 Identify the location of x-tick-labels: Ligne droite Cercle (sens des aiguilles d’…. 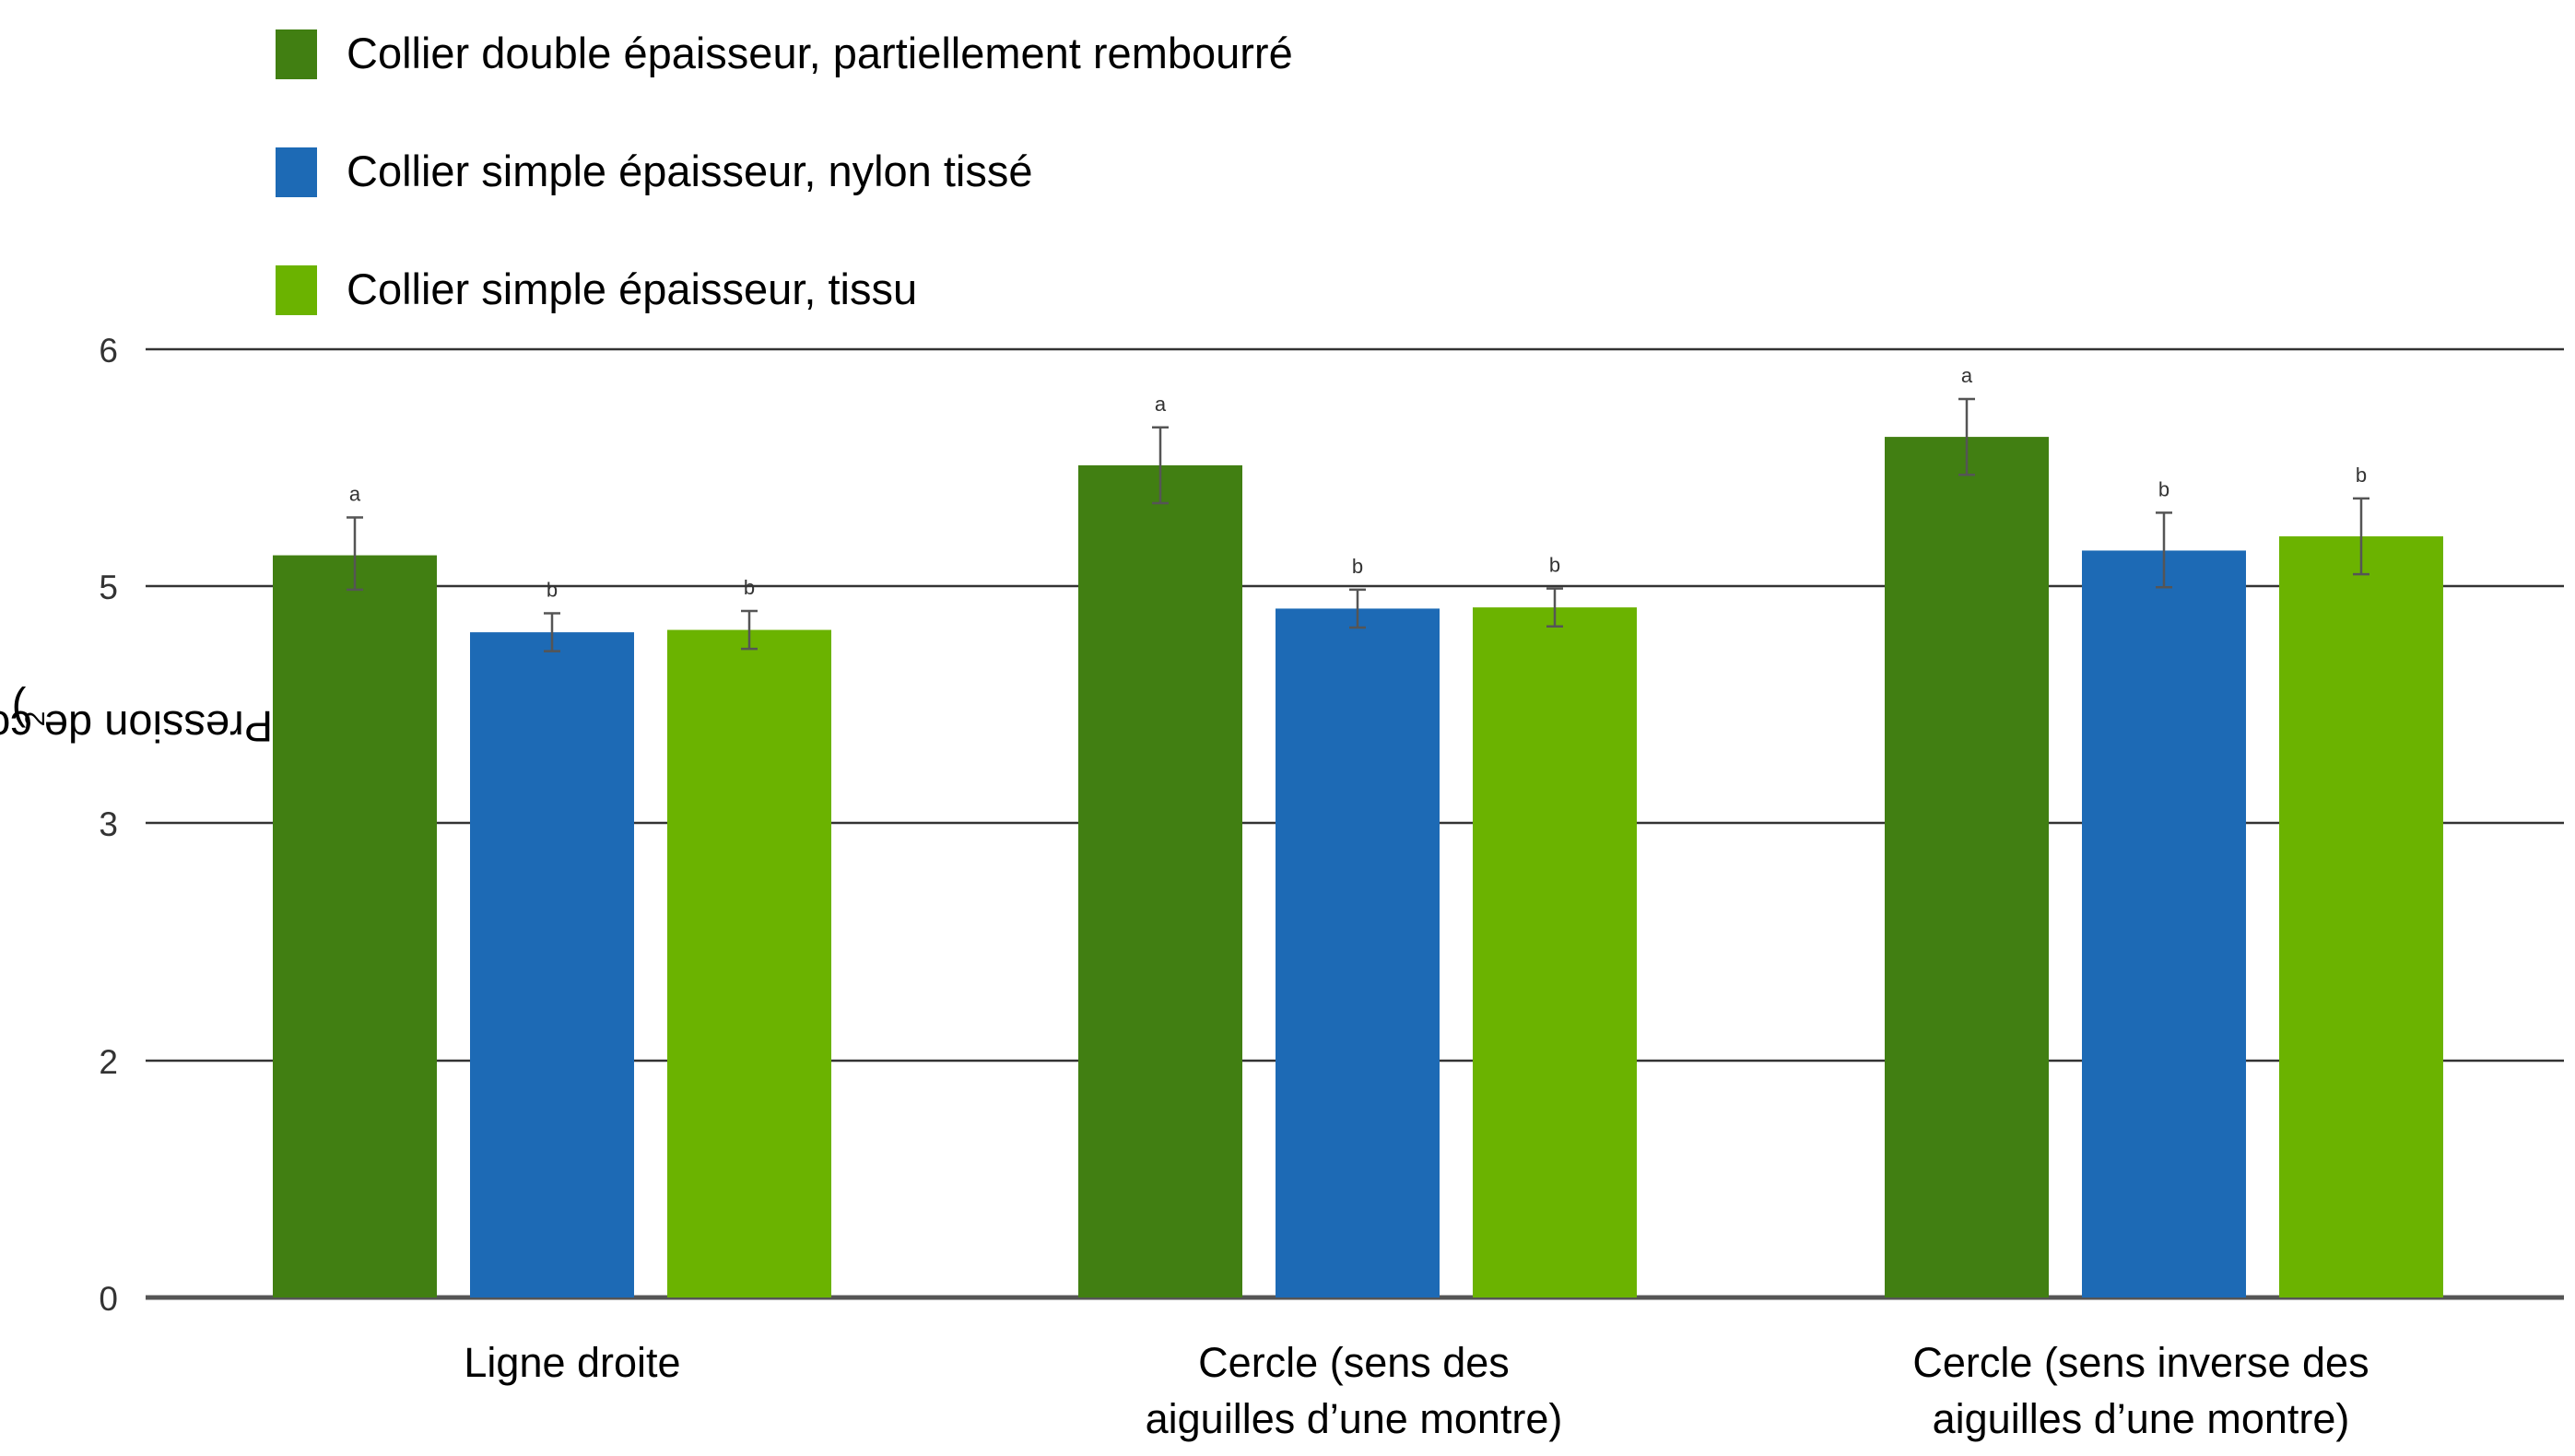
(1416, 1390).